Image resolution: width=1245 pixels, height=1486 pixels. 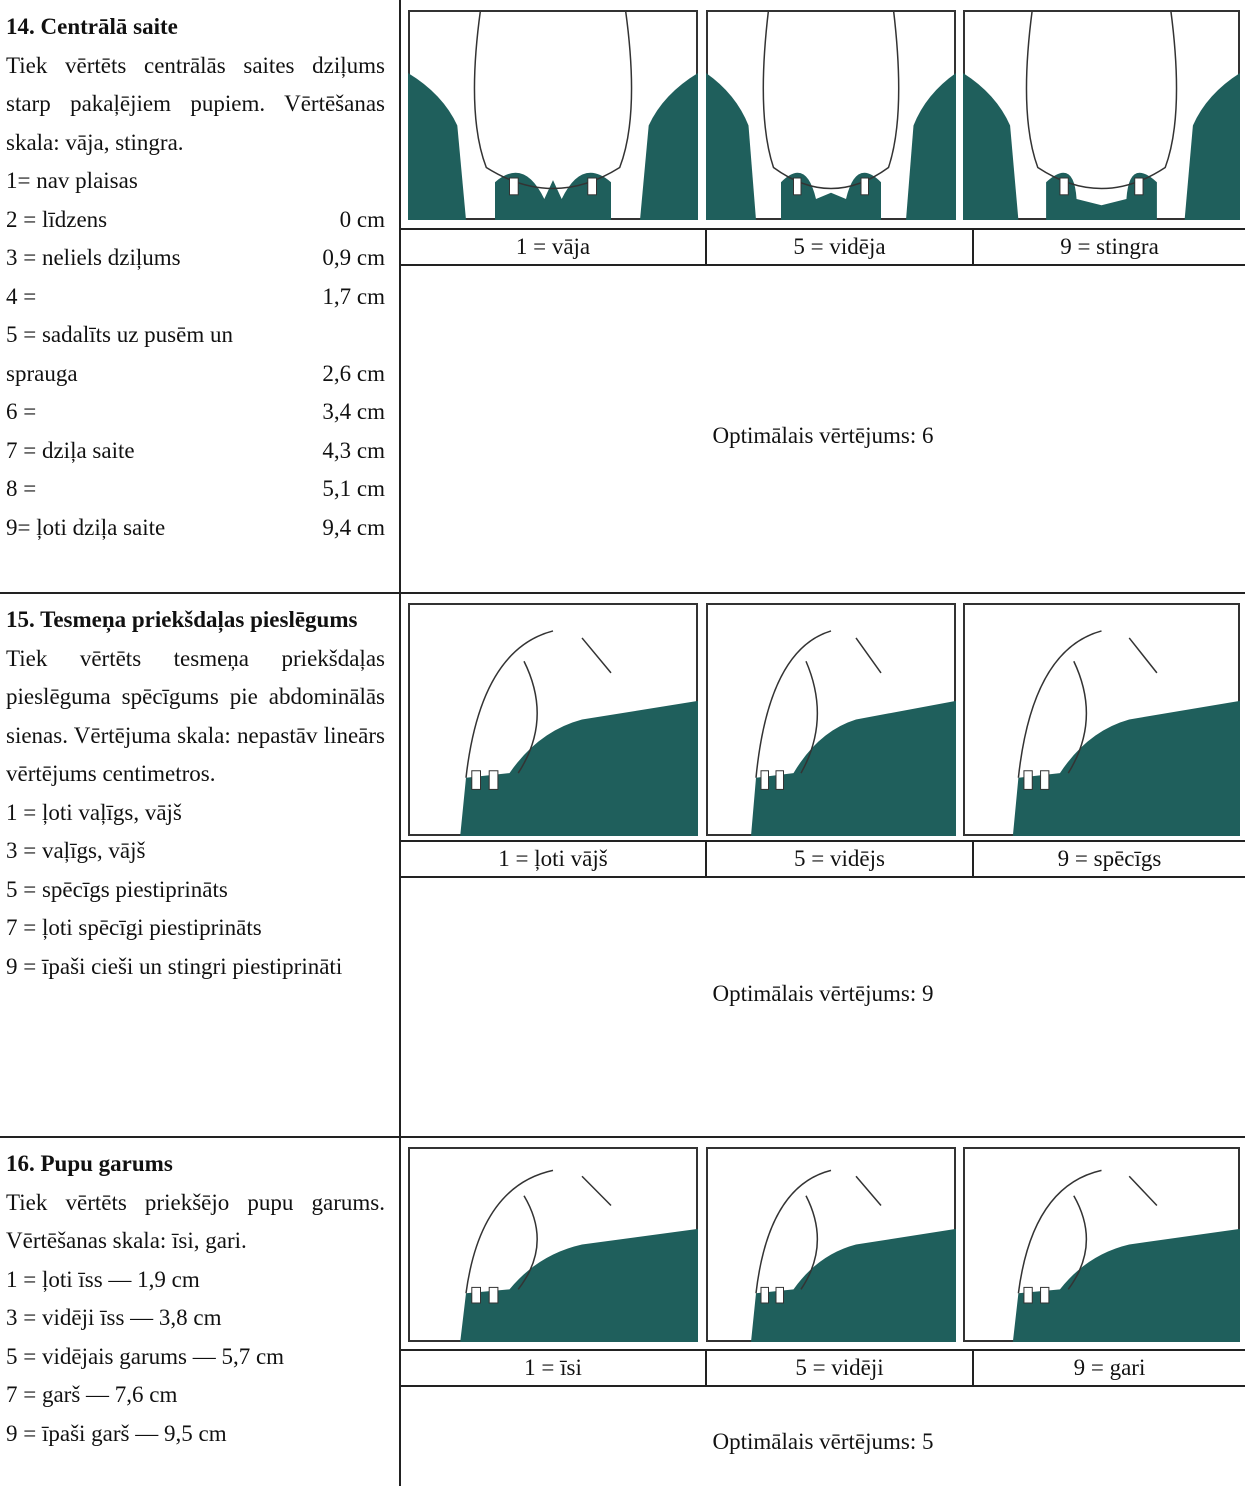 What do you see at coordinates (553, 858) in the screenshot?
I see `caption: 1 = ļoti vājš` at bounding box center [553, 858].